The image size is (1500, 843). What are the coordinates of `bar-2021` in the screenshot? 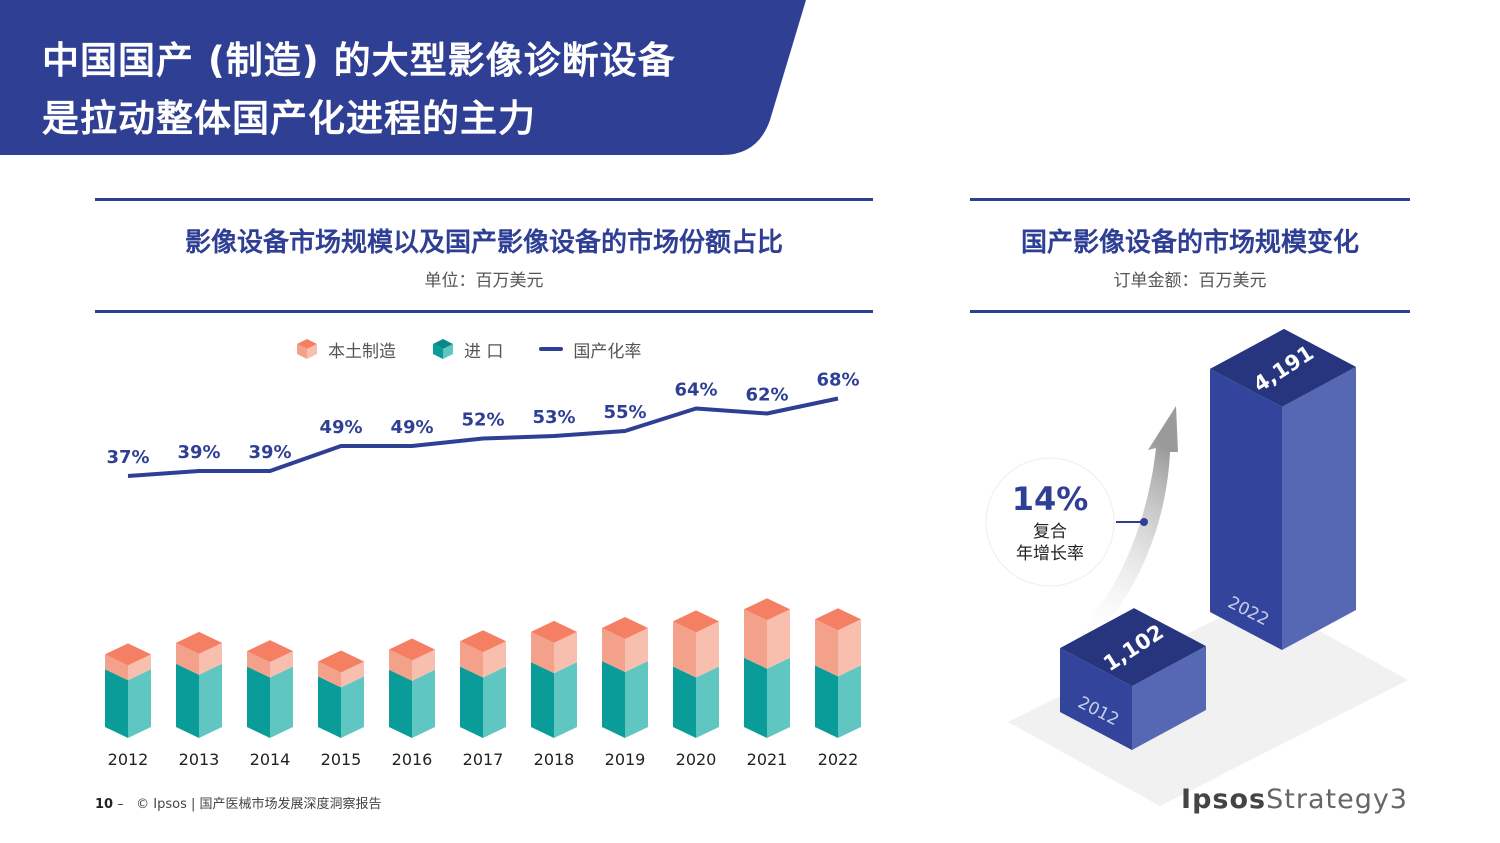 It's located at (767, 668).